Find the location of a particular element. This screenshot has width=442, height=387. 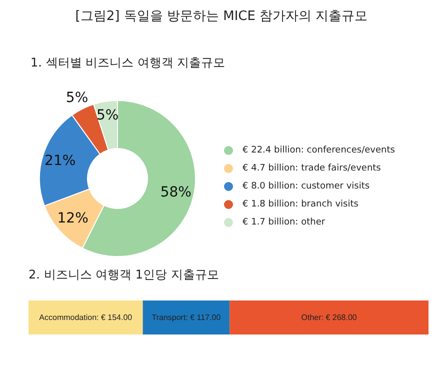

legend-label: € 1.8 billion: branch visits is located at coordinates (300, 205).